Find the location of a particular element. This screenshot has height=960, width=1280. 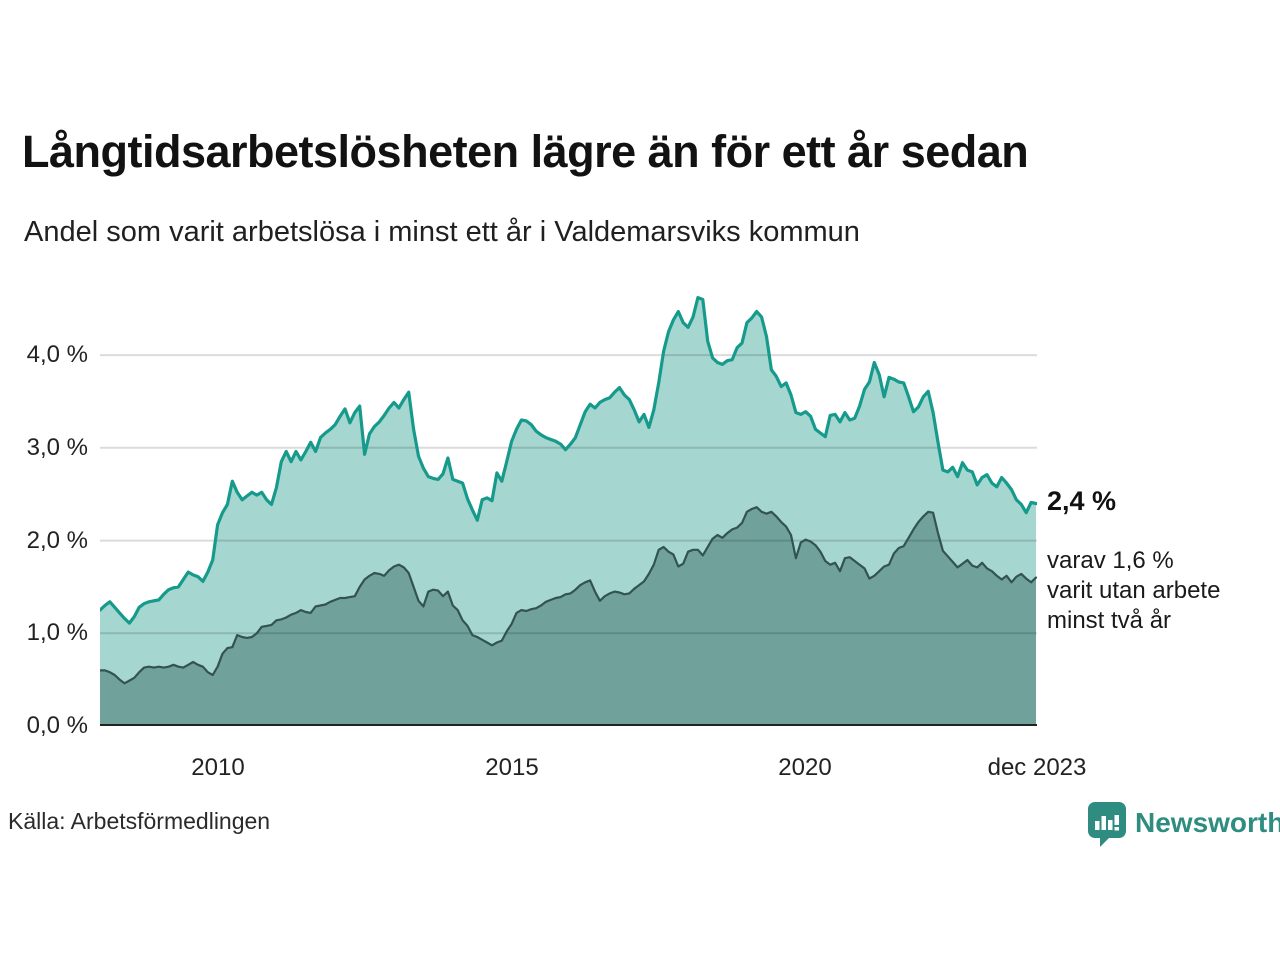

y-tick-0: 0,0 % is located at coordinates (57, 725).